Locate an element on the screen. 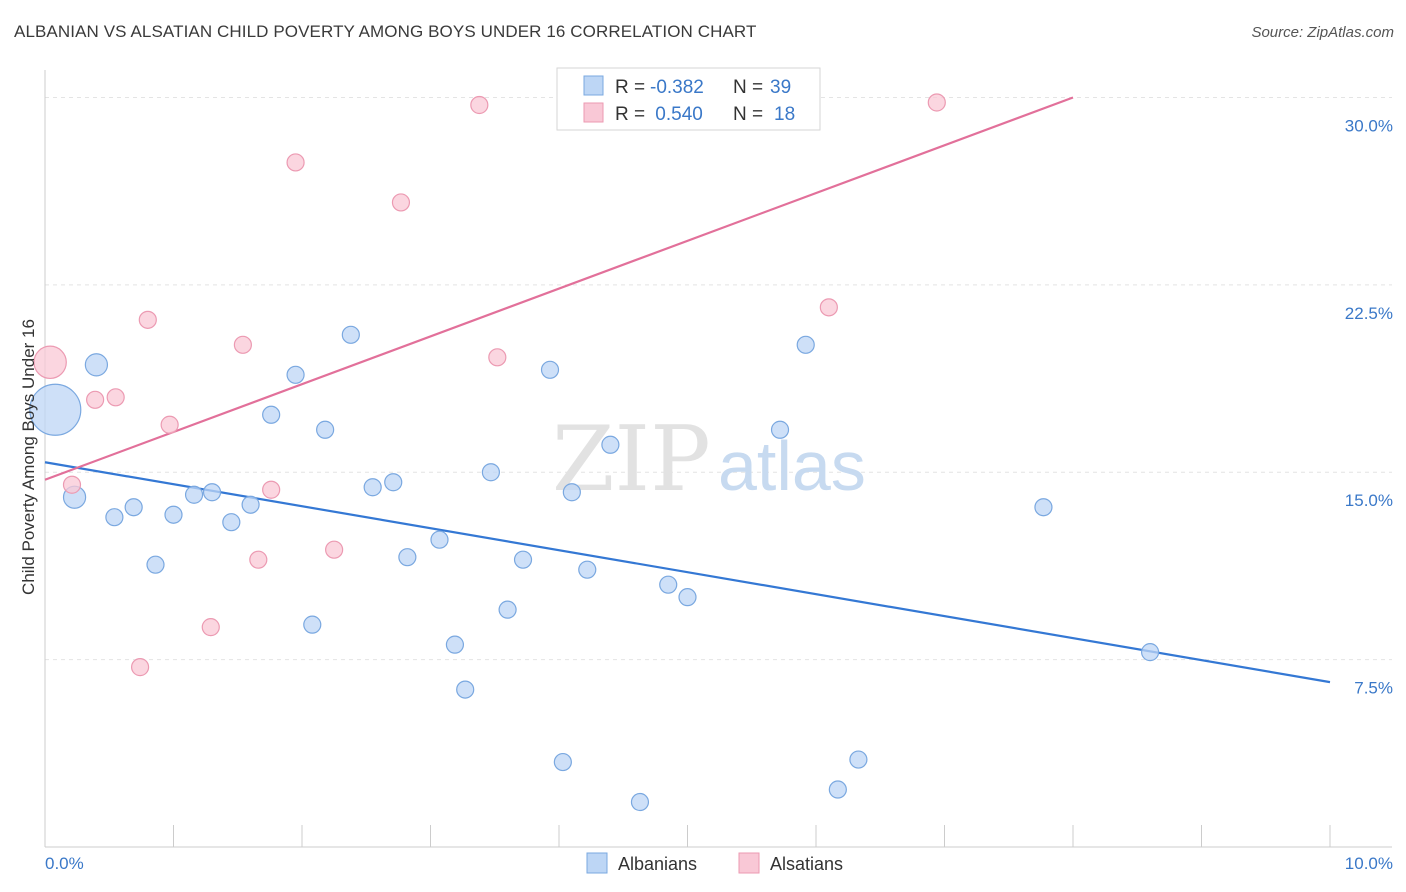 The height and width of the screenshot is (892, 1406). legend-r-value-alsatians: 0.540 is located at coordinates (676, 114).